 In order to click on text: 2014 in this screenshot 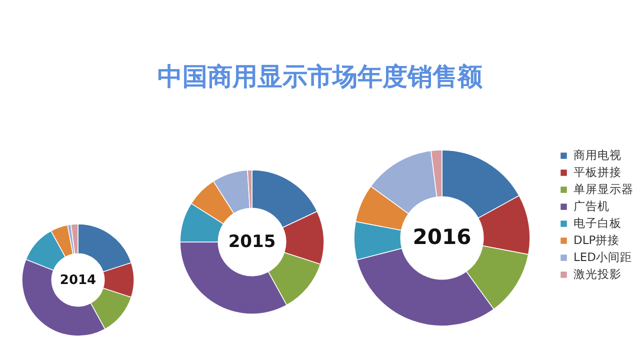, I will do `click(78, 280)`.